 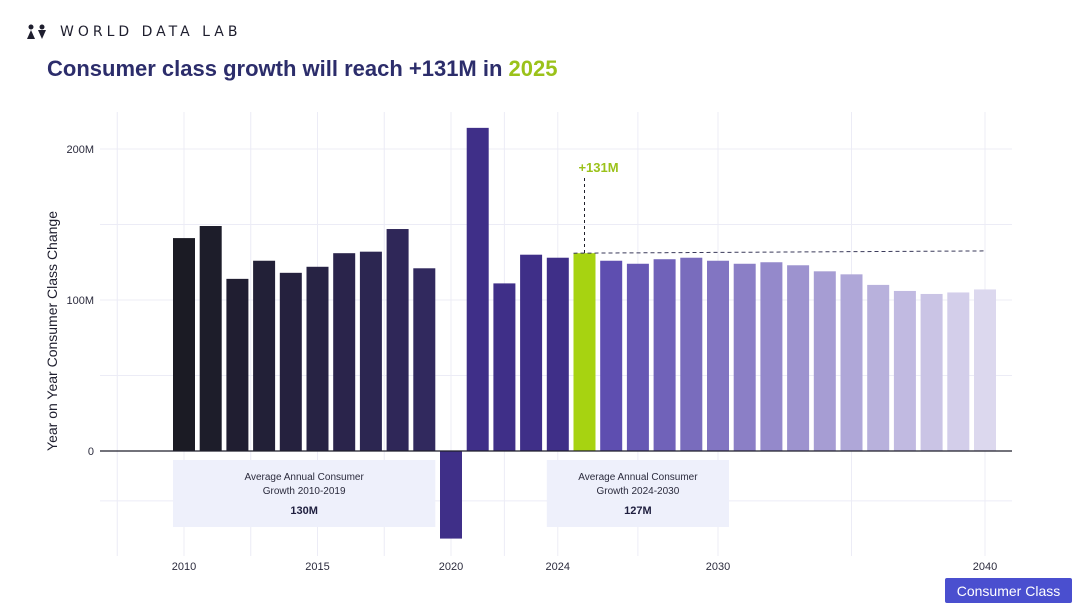 I want to click on bar-2034, so click(x=824, y=361).